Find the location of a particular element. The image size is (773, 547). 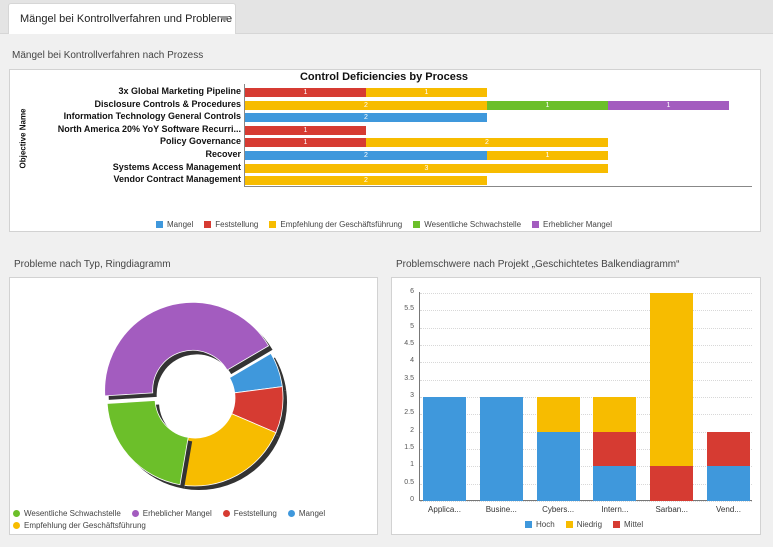

chevron-down-icon is located at coordinates (224, 19).